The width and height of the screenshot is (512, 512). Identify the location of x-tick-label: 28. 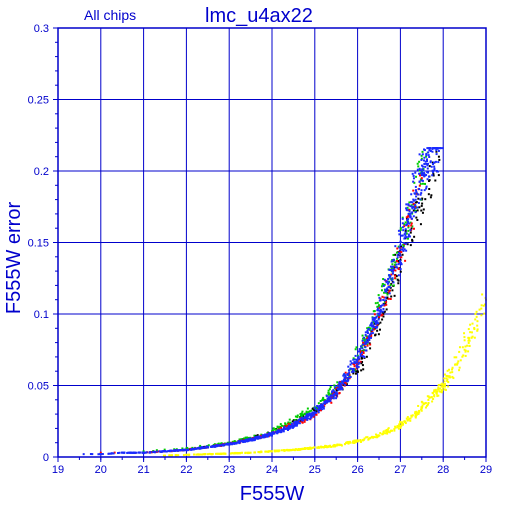
(443, 470).